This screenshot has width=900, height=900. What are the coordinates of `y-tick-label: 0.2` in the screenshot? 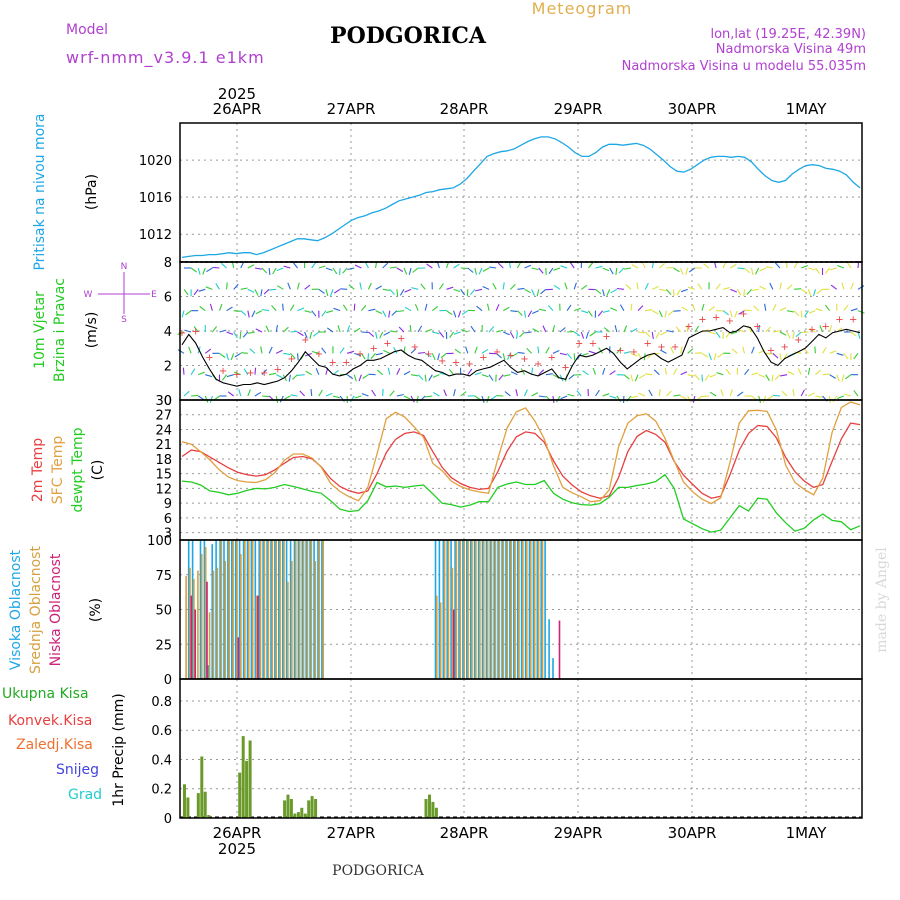 It's located at (161, 790).